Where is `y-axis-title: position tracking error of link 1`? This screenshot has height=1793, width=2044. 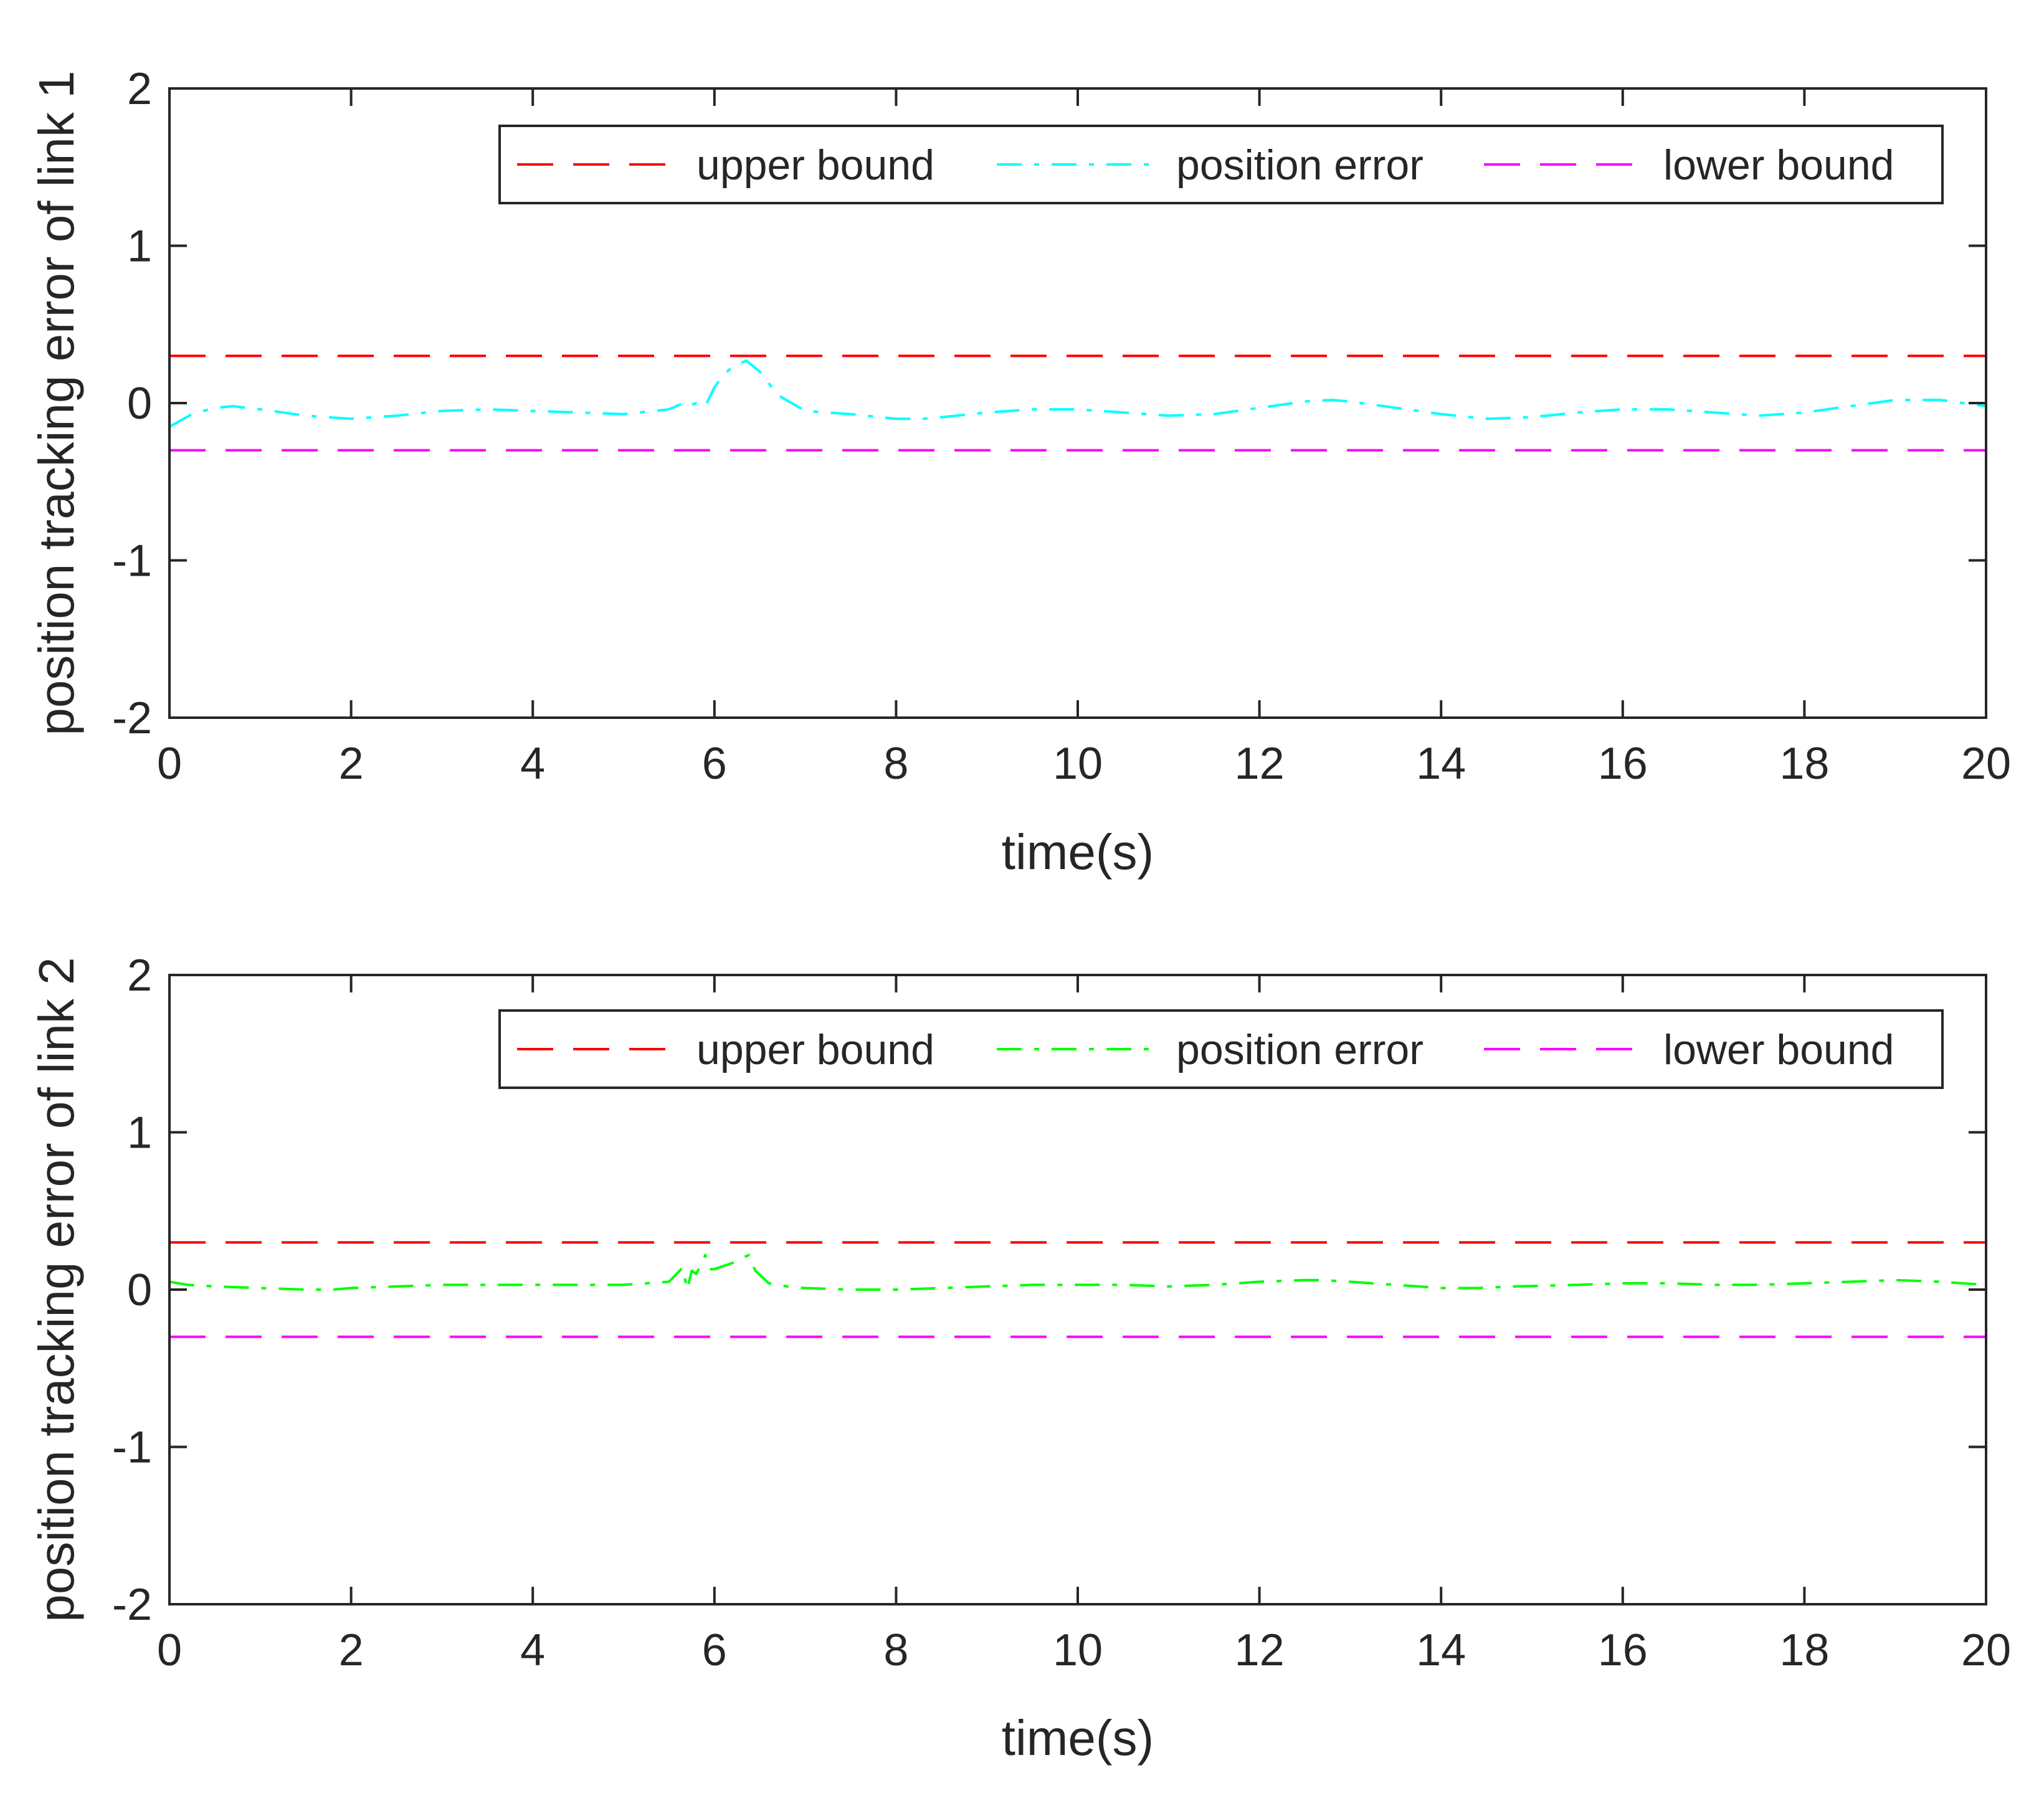
y-axis-title: position tracking error of link 1 is located at coordinates (56, 402).